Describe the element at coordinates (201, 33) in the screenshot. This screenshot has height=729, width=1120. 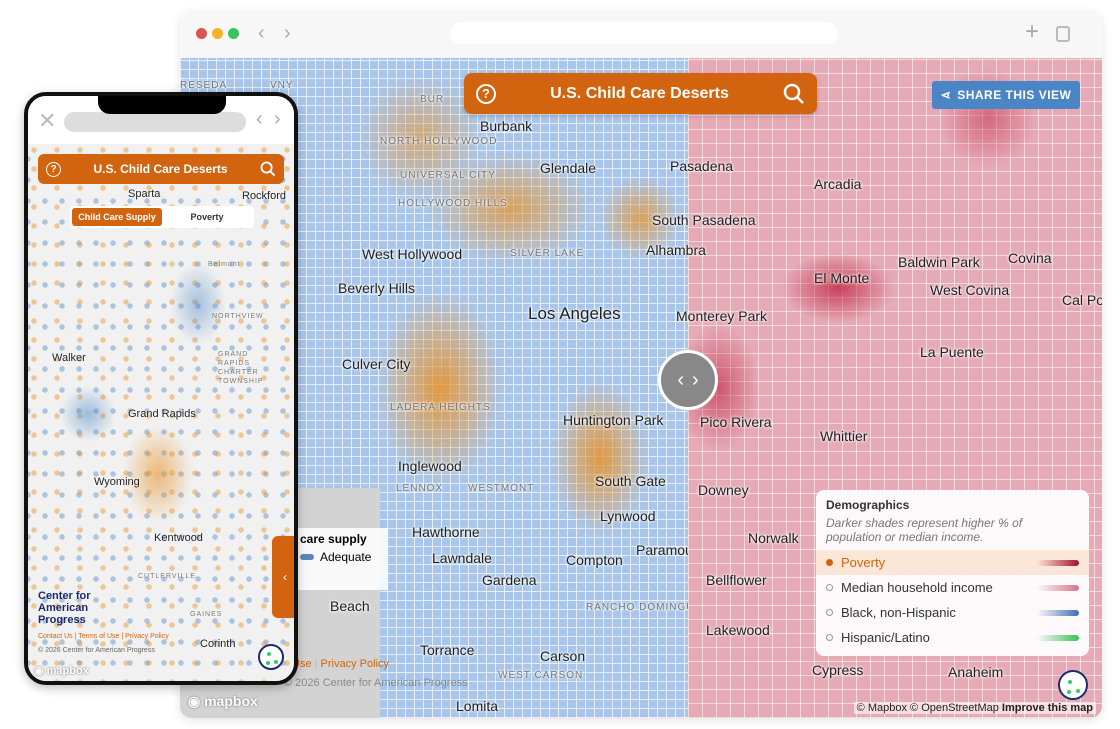
I see `close-window-button` at that location.